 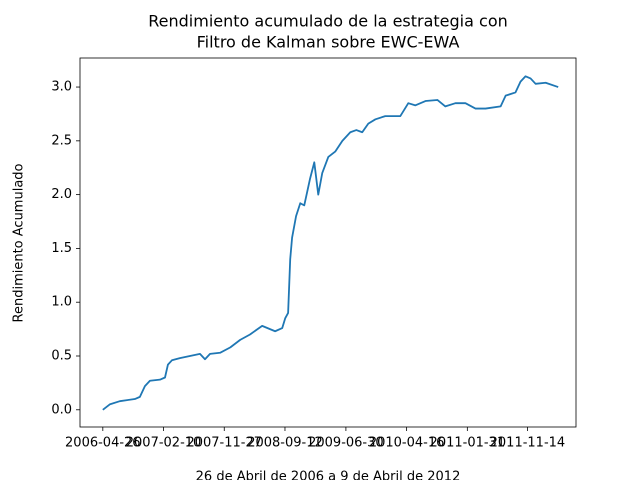 What do you see at coordinates (528, 443) in the screenshot?
I see `x-tick-label: 2011-11-14` at bounding box center [528, 443].